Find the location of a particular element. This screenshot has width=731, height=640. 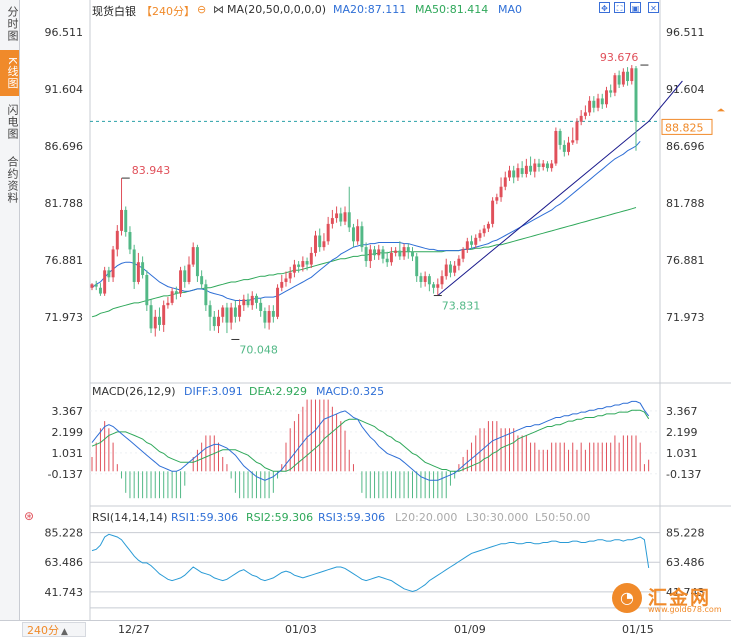

ma0-value: MA0 is located at coordinates (510, 9).